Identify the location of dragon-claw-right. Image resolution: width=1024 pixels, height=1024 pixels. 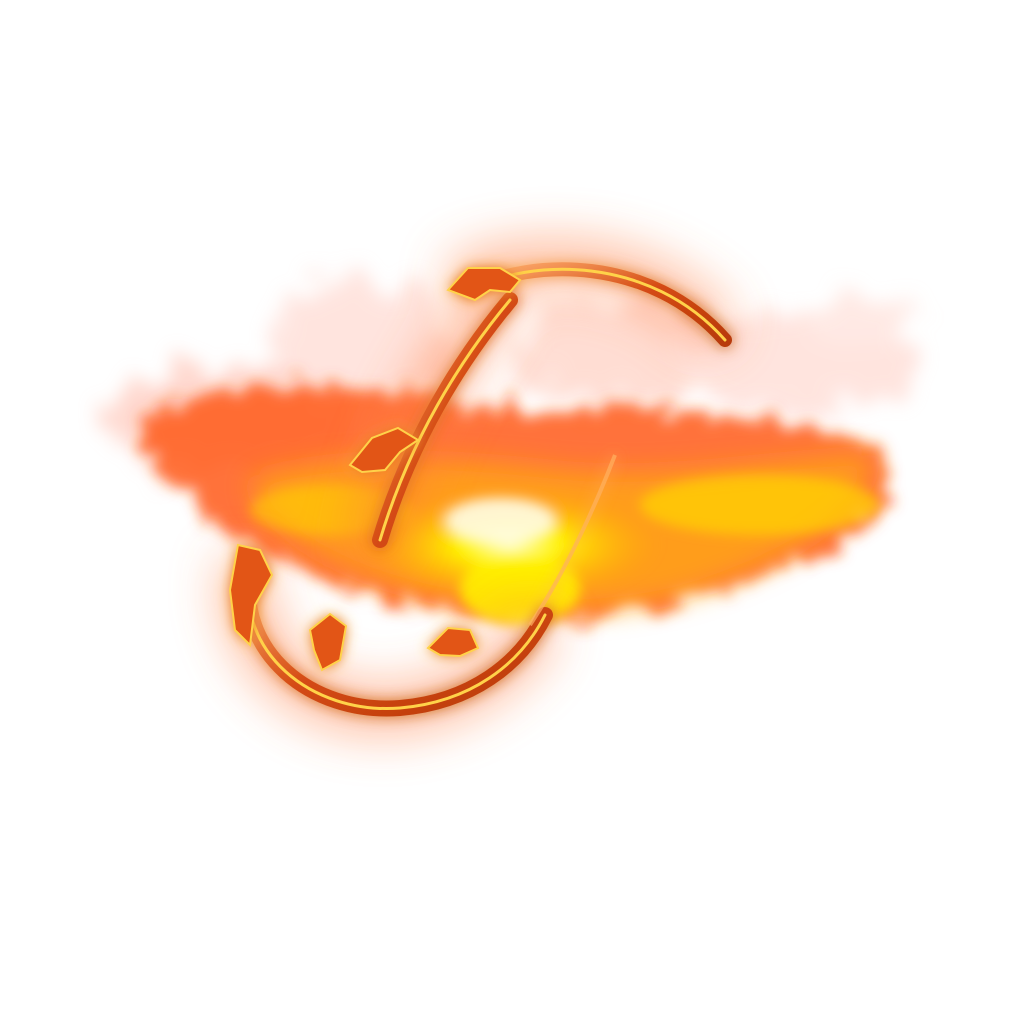
(453, 642).